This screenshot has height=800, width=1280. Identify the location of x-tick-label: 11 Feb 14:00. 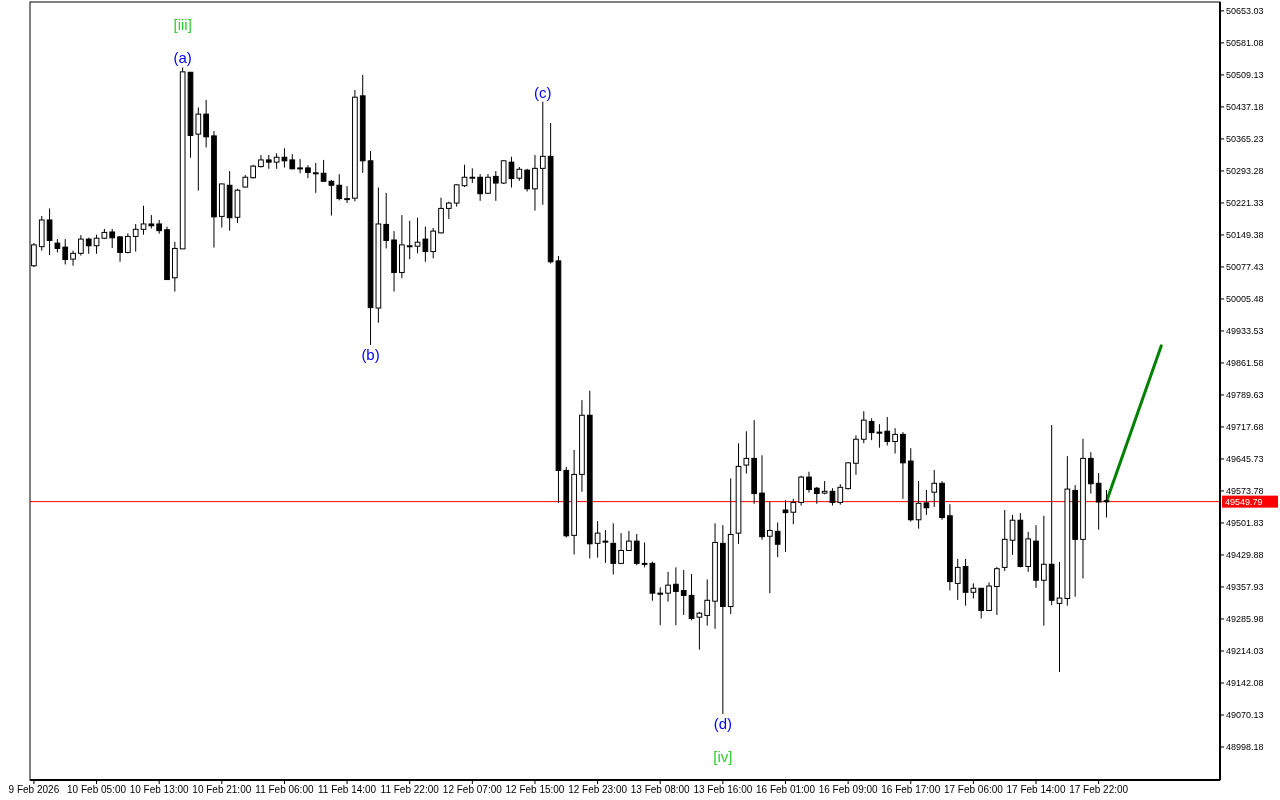
(347, 789).